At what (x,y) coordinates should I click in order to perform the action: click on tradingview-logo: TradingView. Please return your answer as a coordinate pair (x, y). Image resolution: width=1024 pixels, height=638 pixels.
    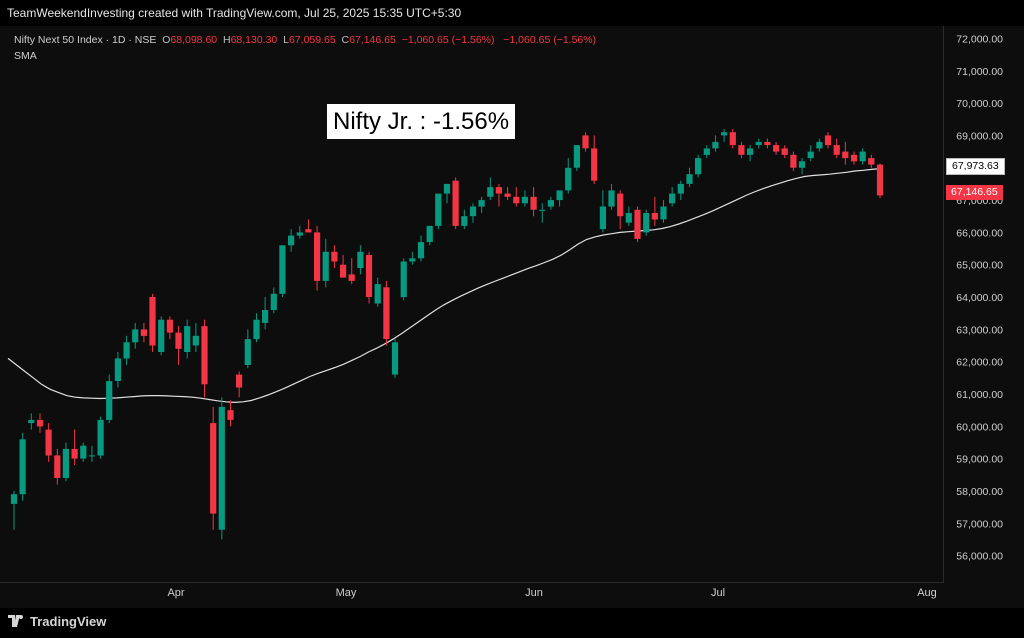
    Looking at the image, I should click on (57, 621).